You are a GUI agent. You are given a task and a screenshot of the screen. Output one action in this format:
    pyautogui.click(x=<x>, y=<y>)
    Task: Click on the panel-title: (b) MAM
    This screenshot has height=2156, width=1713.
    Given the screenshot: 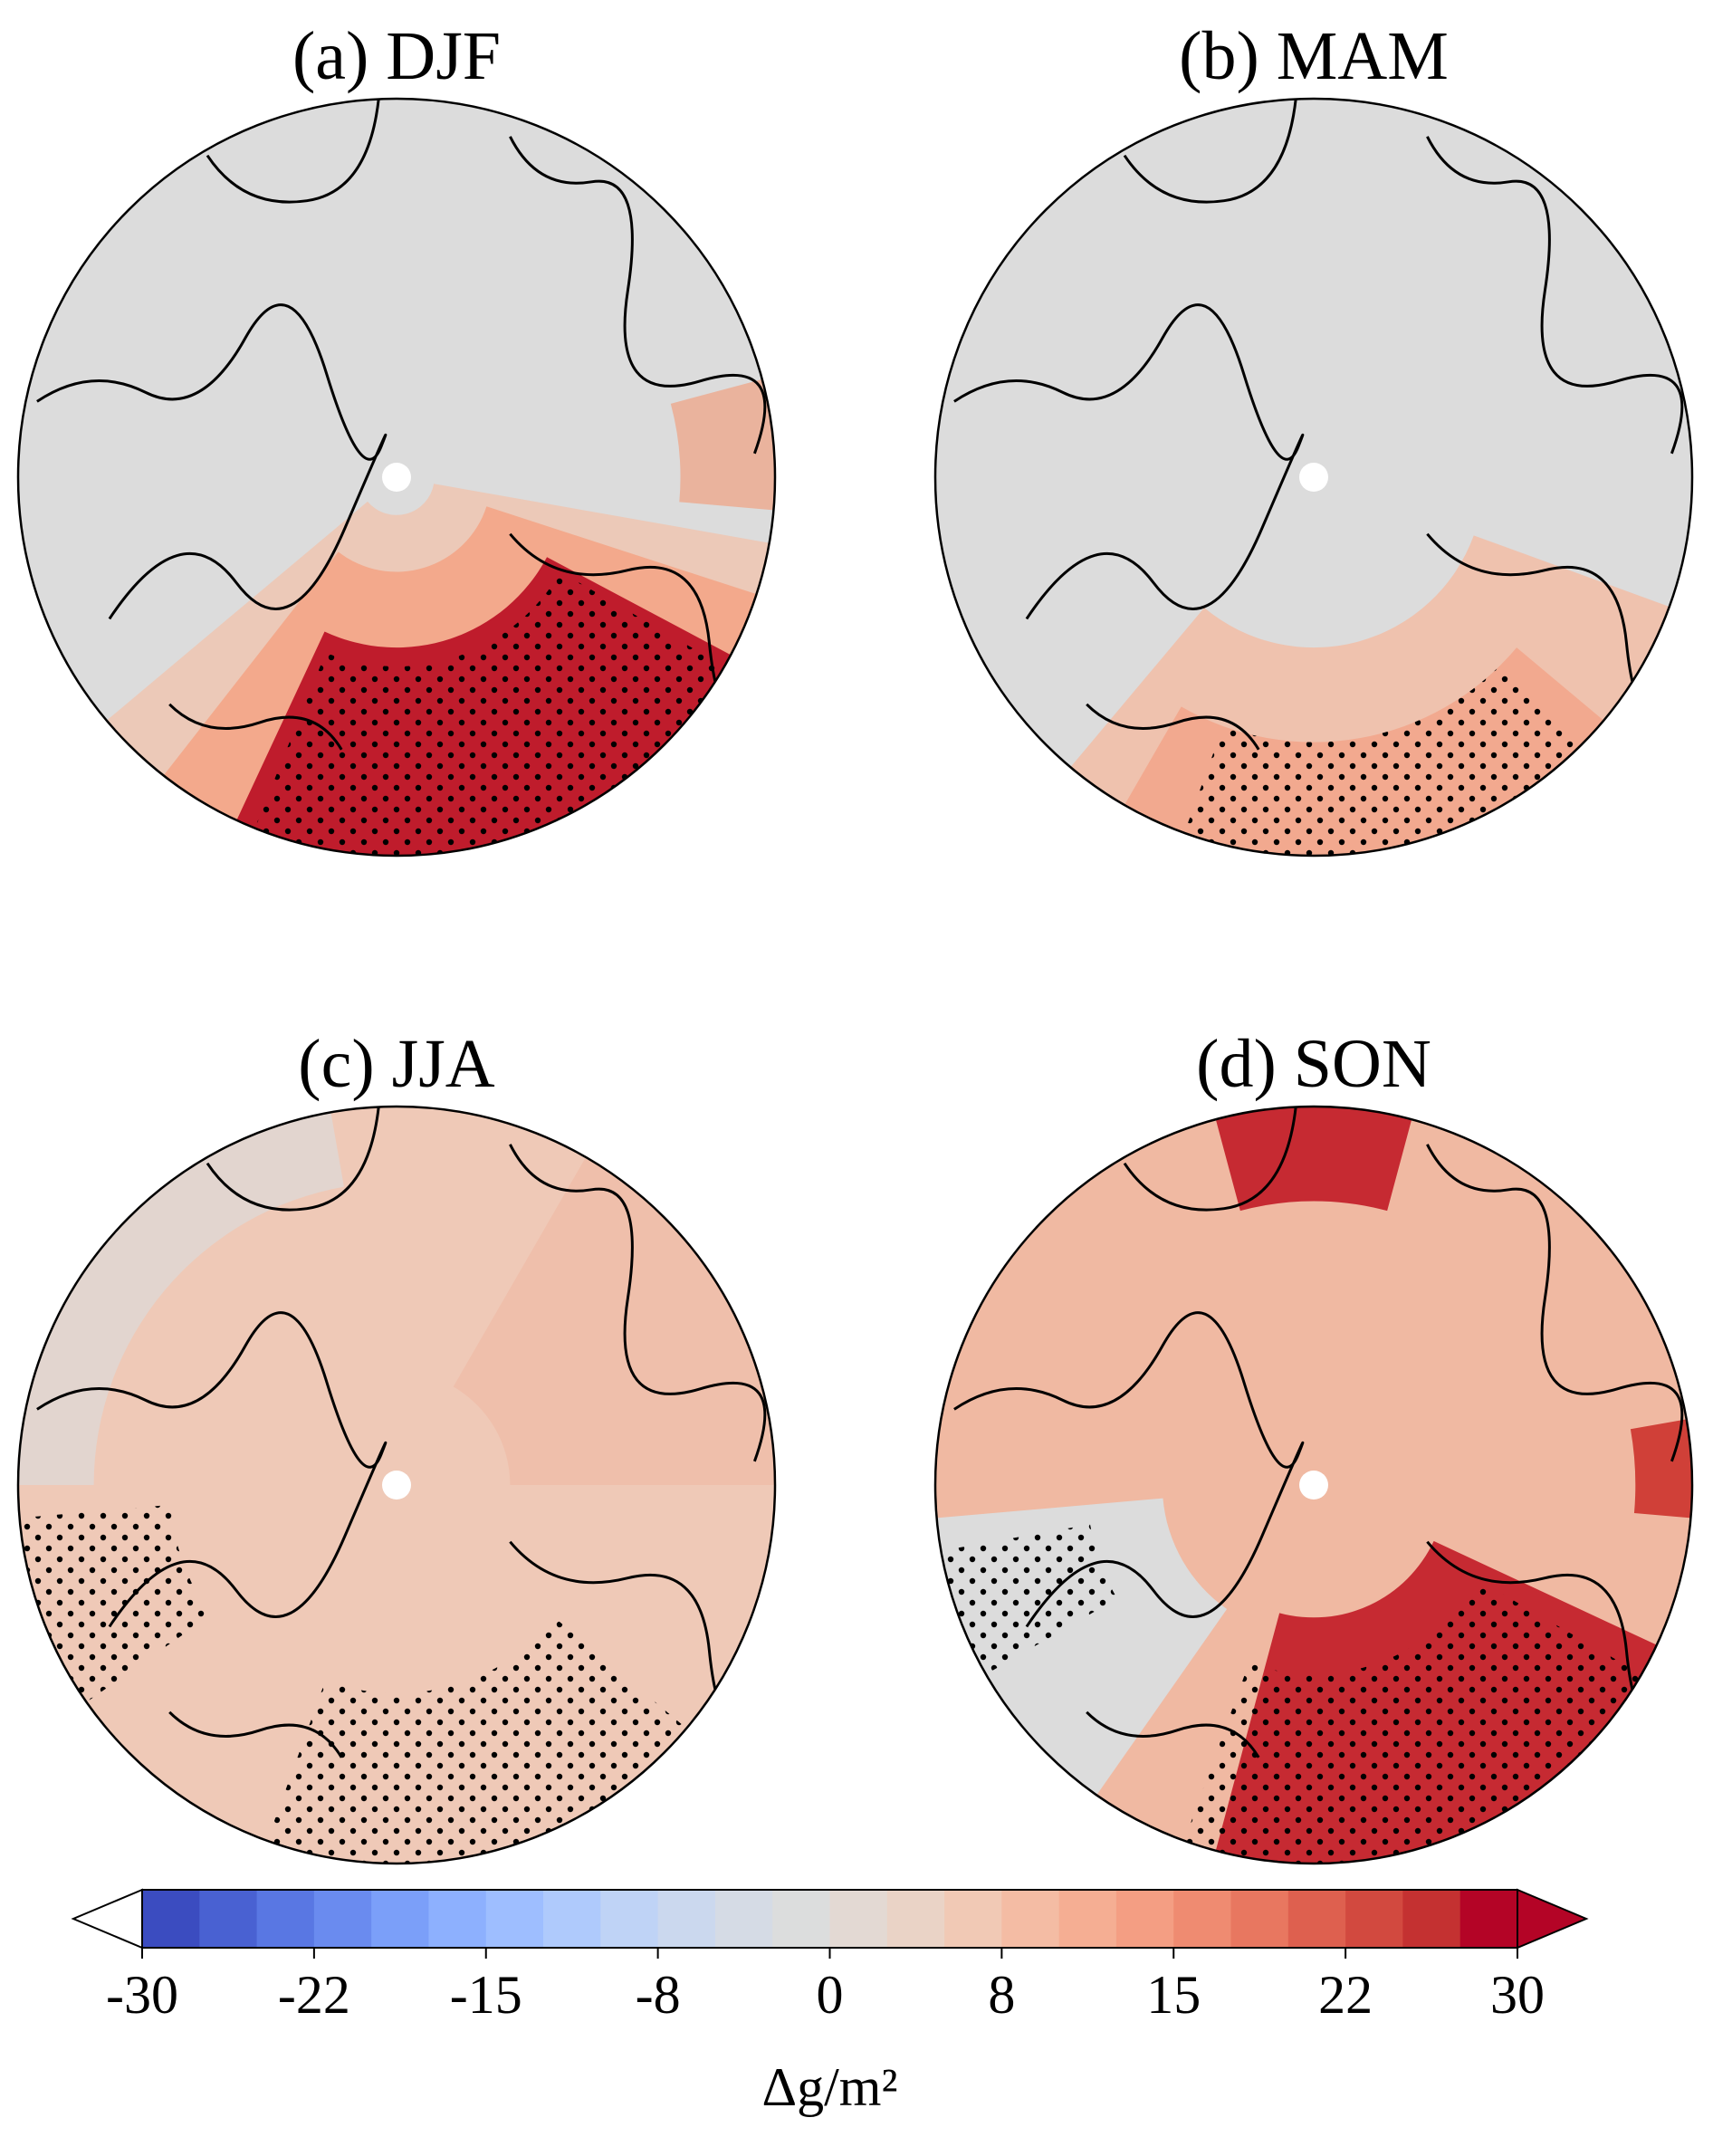 What is the action you would take?
    pyautogui.click(x=1314, y=56)
    